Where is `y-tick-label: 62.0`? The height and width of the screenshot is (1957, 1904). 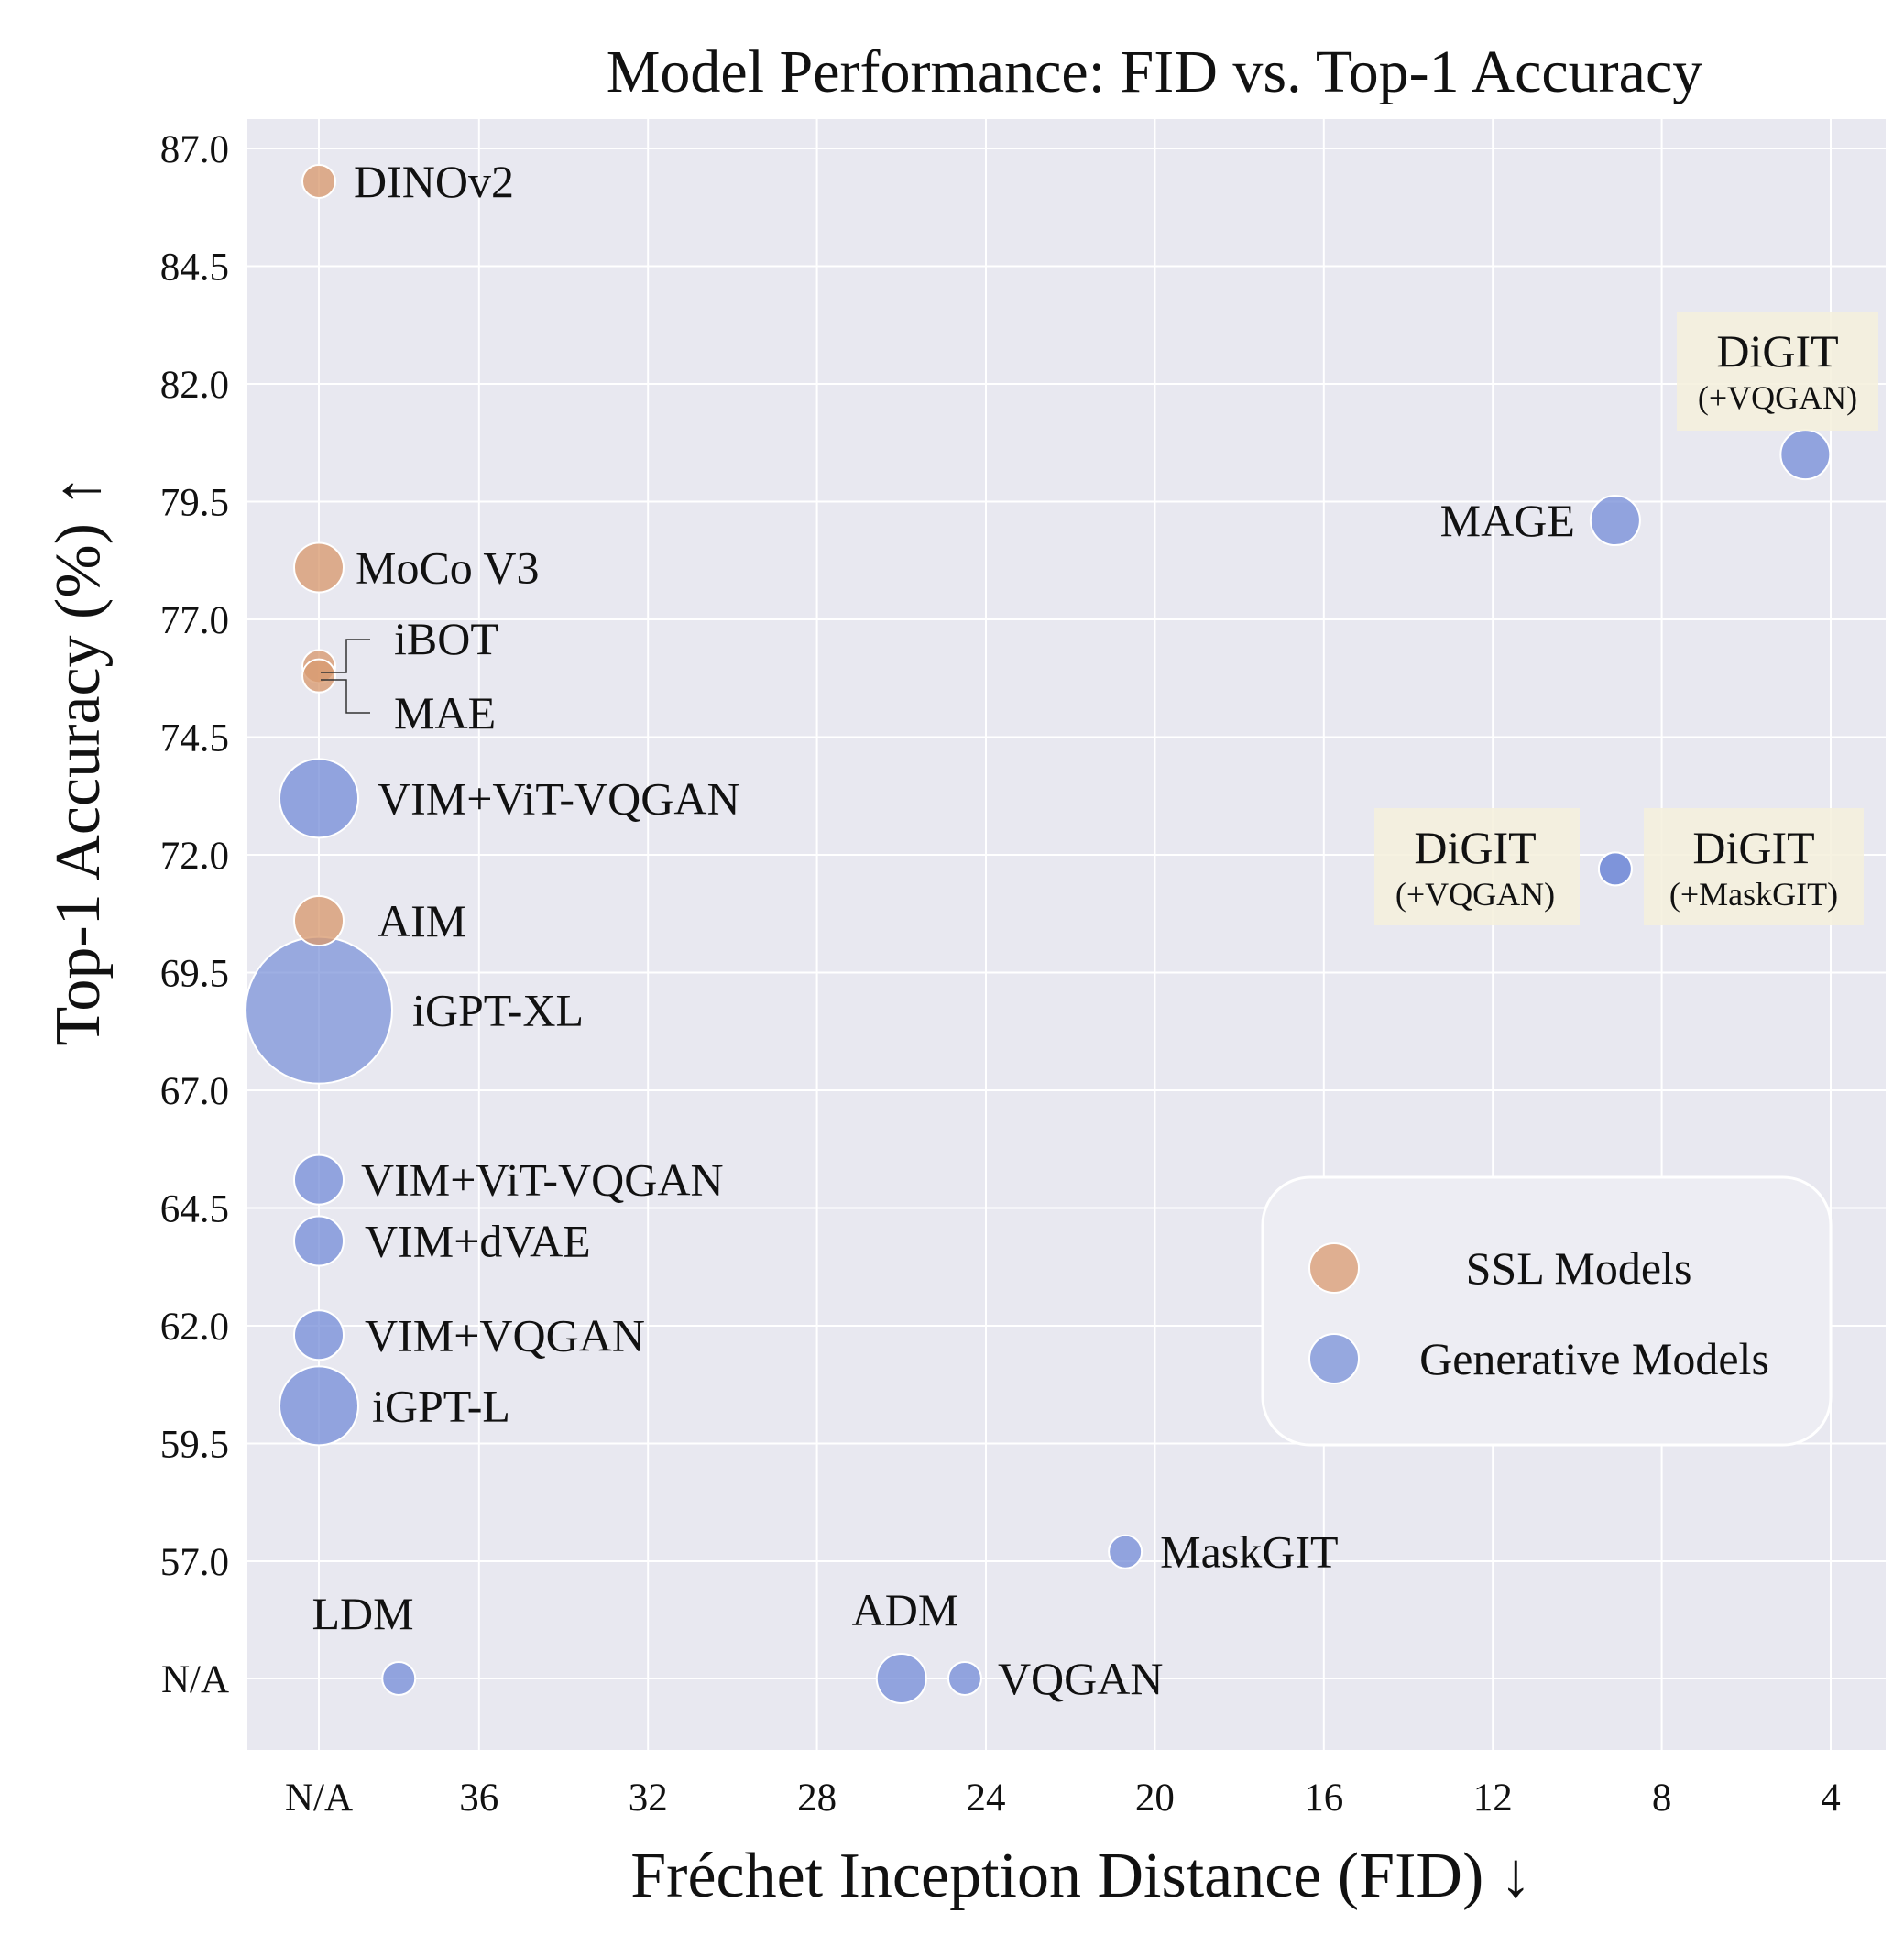
y-tick-label: 62.0 is located at coordinates (194, 1327).